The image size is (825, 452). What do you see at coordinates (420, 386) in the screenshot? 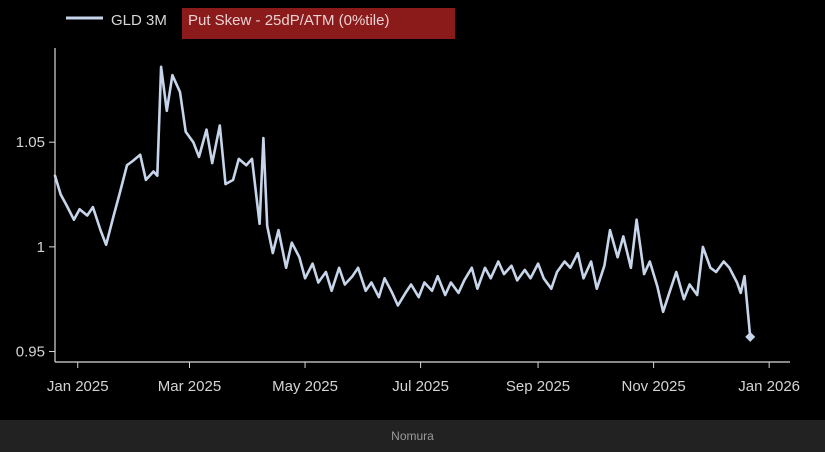
I see `x-tick-label: Jul 2025` at bounding box center [420, 386].